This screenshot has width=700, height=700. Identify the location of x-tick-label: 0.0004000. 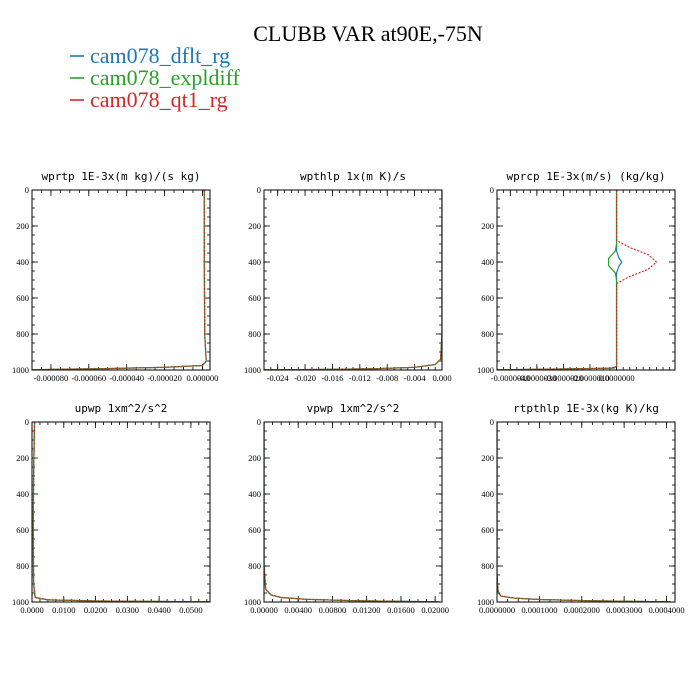
(666, 610).